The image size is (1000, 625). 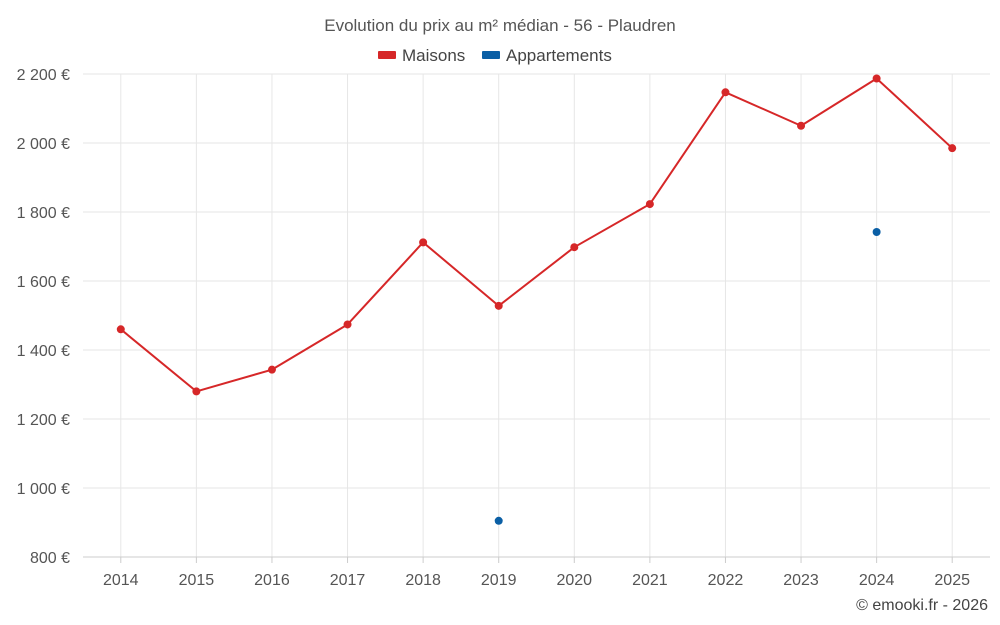 I want to click on data-point-maisons-2021: Maisons 2021: 1823 €, so click(x=649, y=204).